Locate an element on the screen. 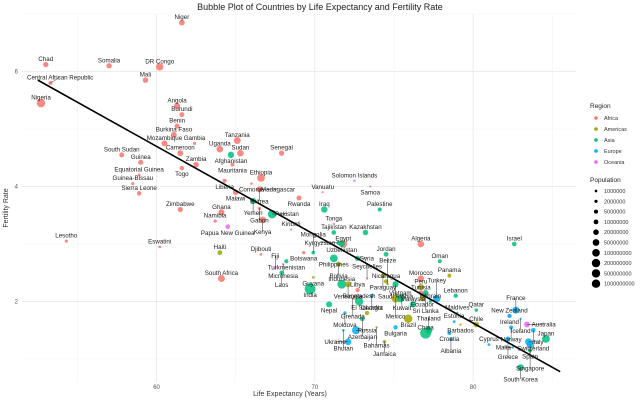 This screenshot has width=640, height=400. country-label: Panama is located at coordinates (450, 270).